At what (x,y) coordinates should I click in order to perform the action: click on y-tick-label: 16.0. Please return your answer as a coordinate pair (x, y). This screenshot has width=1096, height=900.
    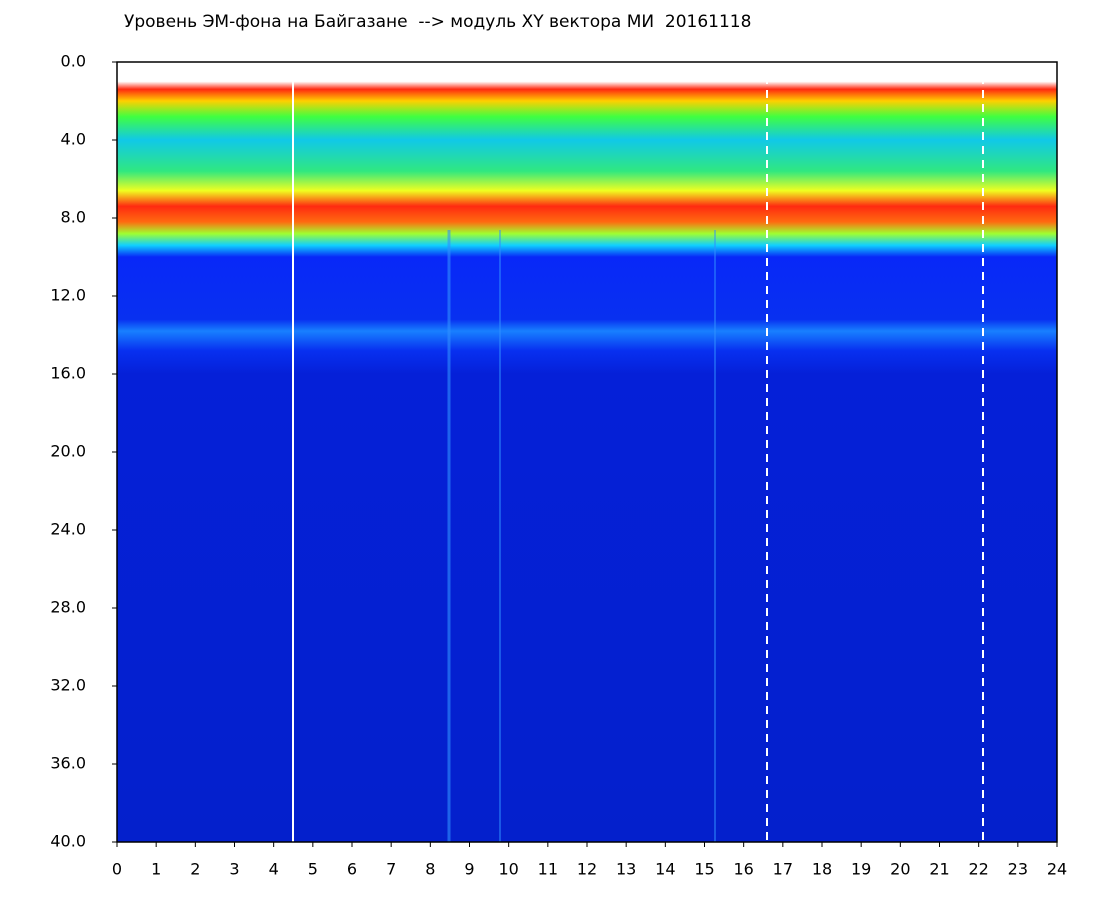
    Looking at the image, I should click on (68, 373).